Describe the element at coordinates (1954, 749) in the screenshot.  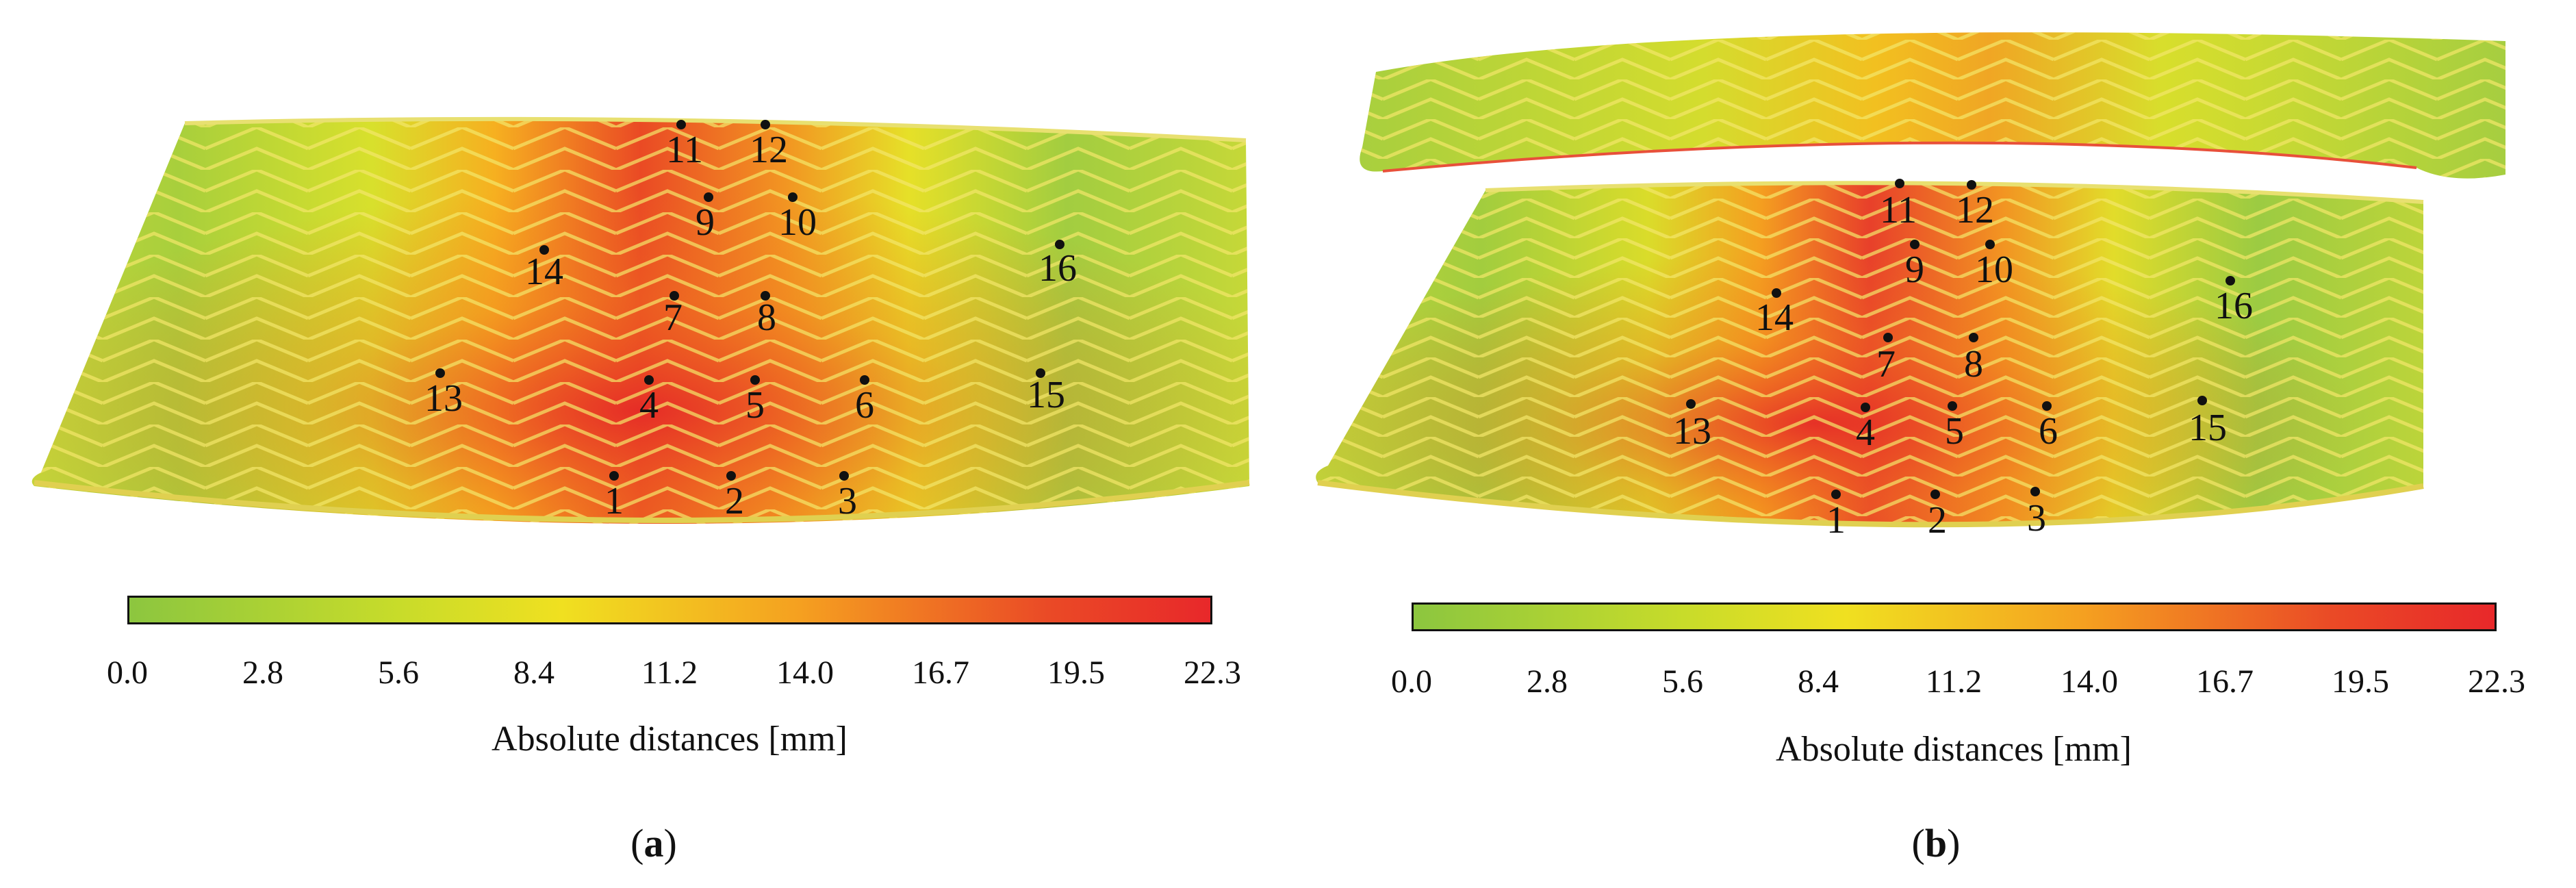
I see `scale-label-b: Absolute distances [mm]` at that location.